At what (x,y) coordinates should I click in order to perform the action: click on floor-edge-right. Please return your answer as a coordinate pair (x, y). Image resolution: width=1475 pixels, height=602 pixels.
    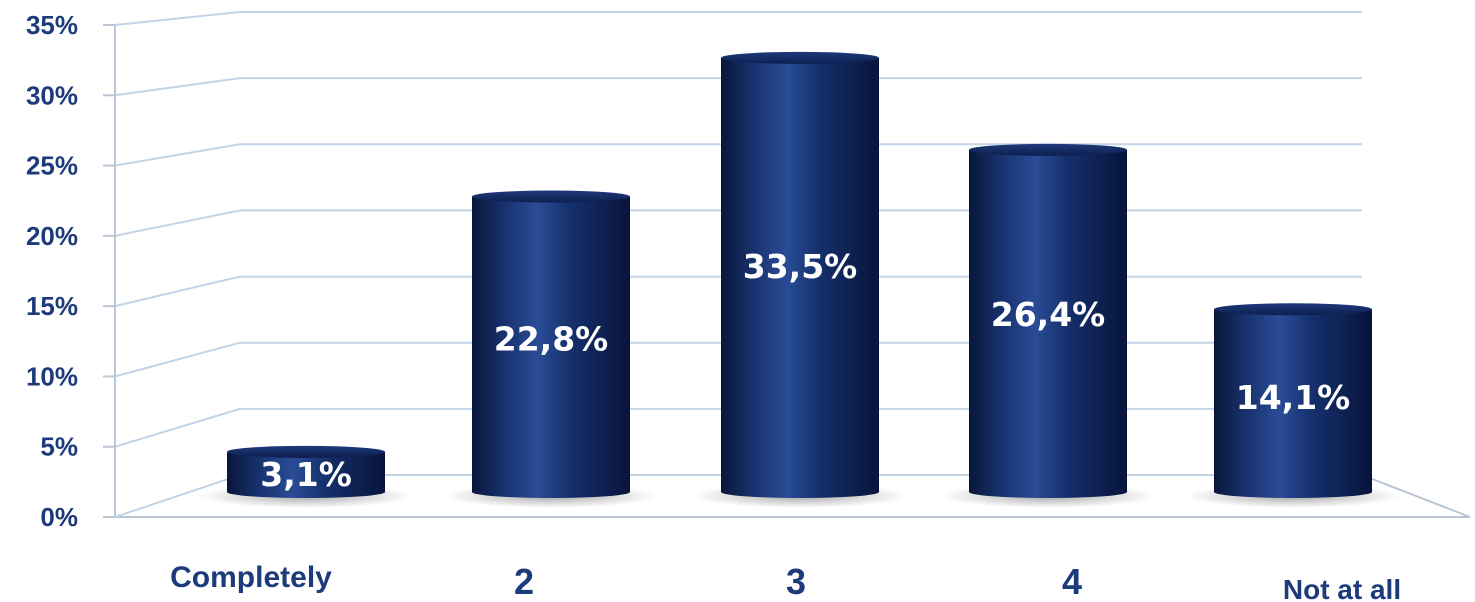
    Looking at the image, I should click on (1416, 496).